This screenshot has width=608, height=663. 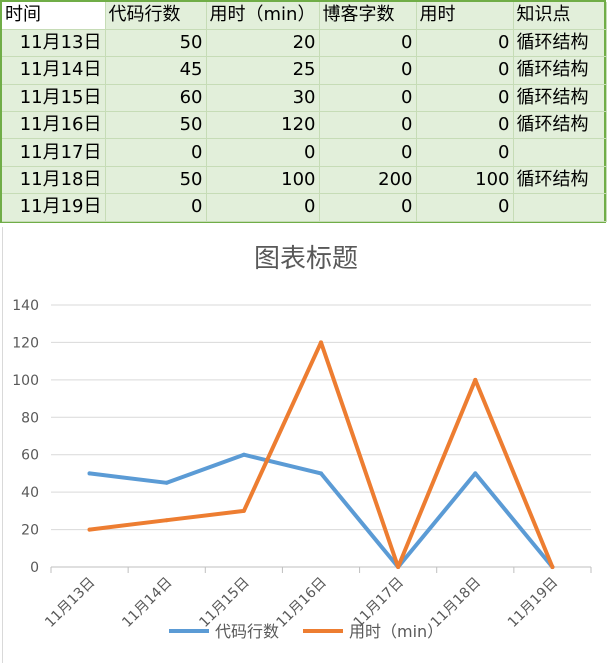 What do you see at coordinates (54, 98) in the screenshot?
I see `table-cell: 11月15日` at bounding box center [54, 98].